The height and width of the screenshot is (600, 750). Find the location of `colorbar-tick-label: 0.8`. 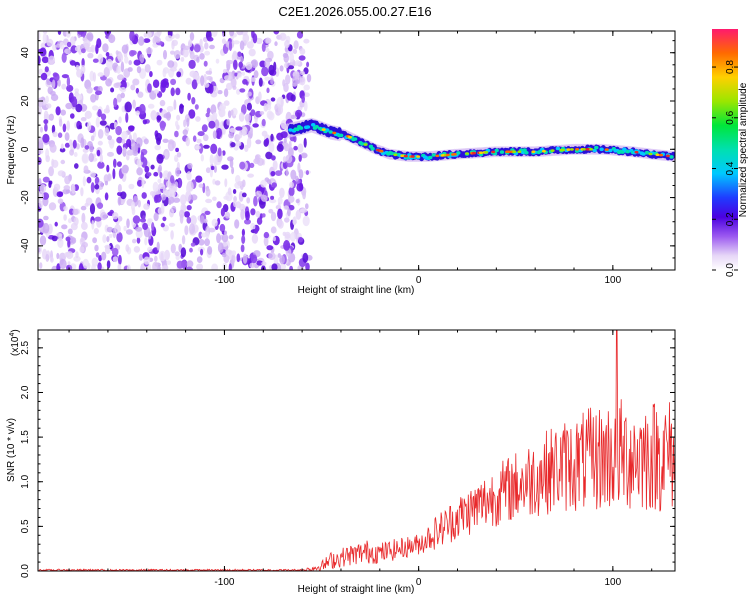

colorbar-tick-label: 0.8 is located at coordinates (730, 67).